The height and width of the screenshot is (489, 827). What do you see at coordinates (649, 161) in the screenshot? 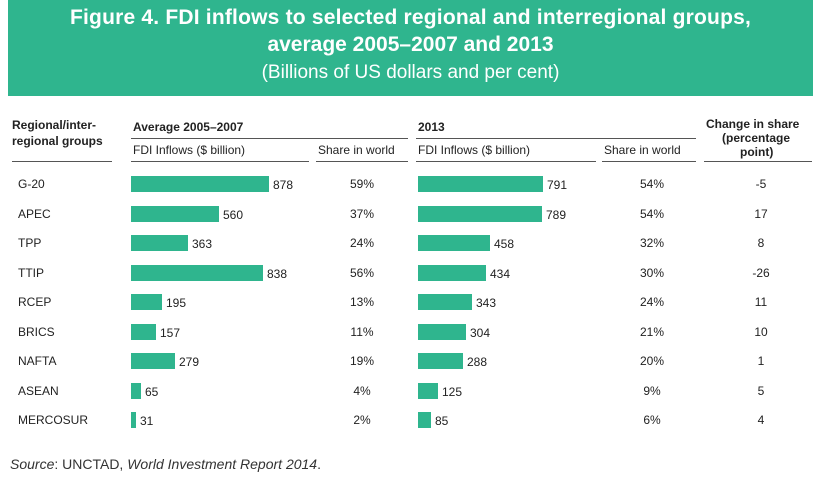
I see `period2-share-rule` at bounding box center [649, 161].